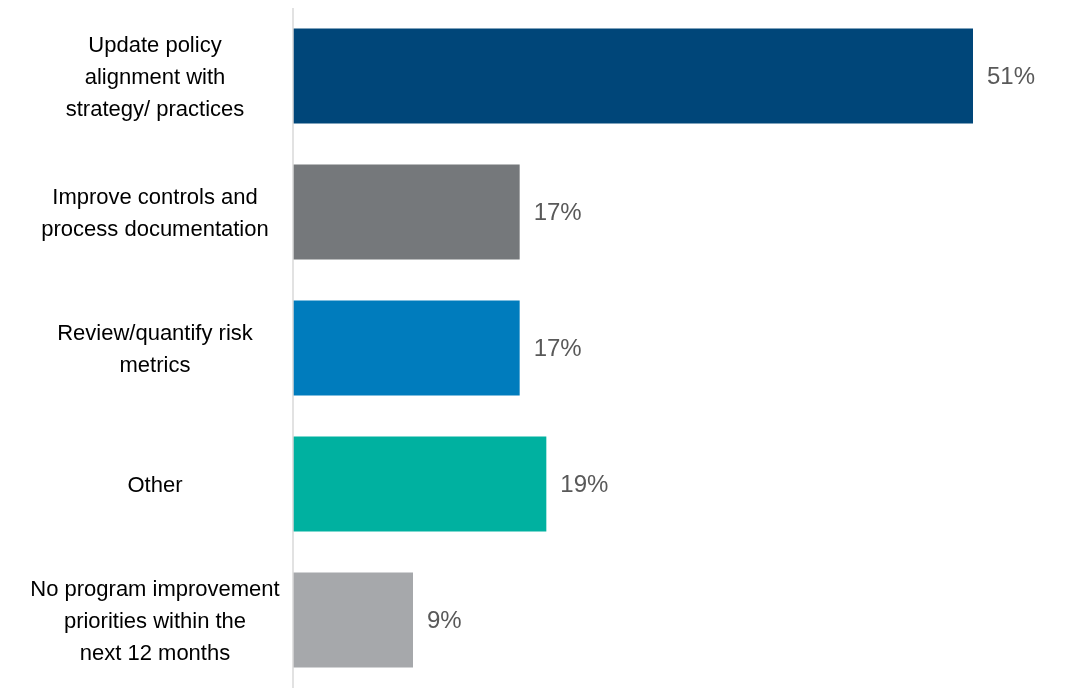  Describe the element at coordinates (444, 620) in the screenshot. I see `data-label: 9%` at that location.